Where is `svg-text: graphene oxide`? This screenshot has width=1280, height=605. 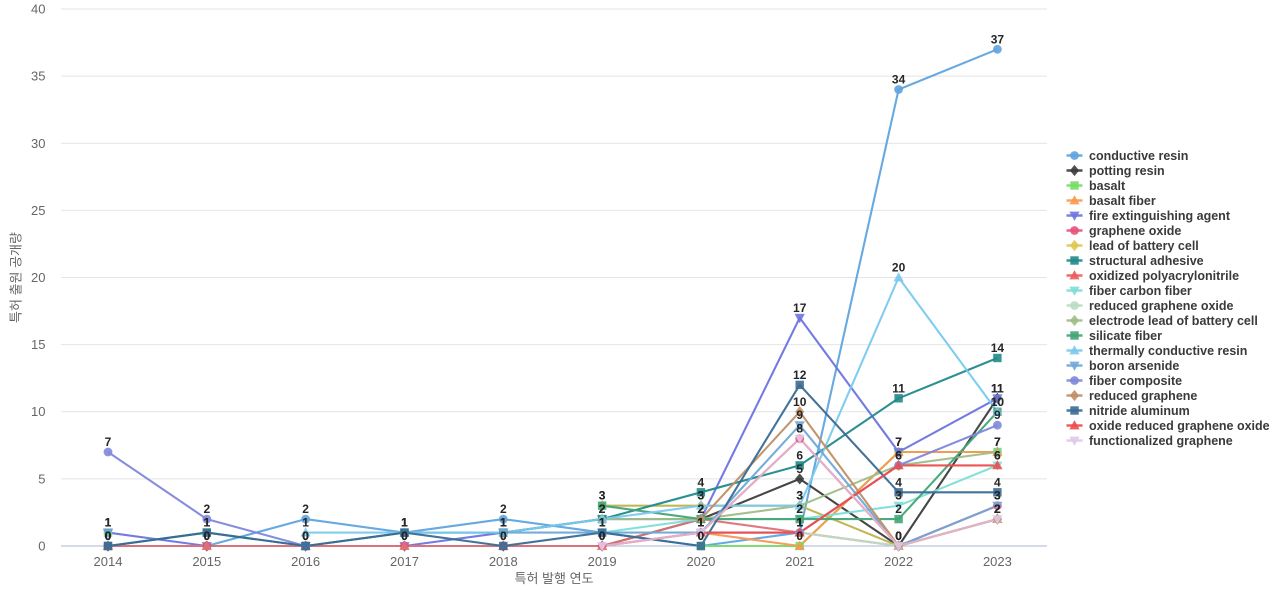
svg-text: graphene oxide is located at coordinates (1135, 231).